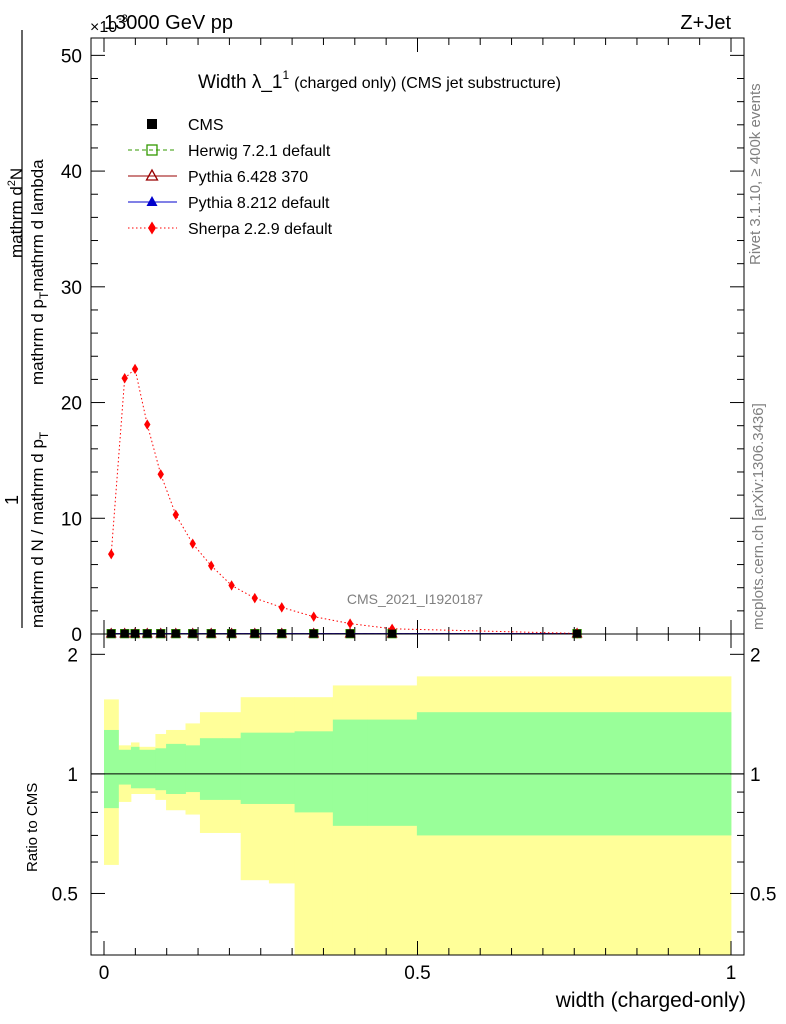 The image size is (786, 1024). I want to click on analysis-watermark: CMS_2021_I1920187, so click(415, 599).